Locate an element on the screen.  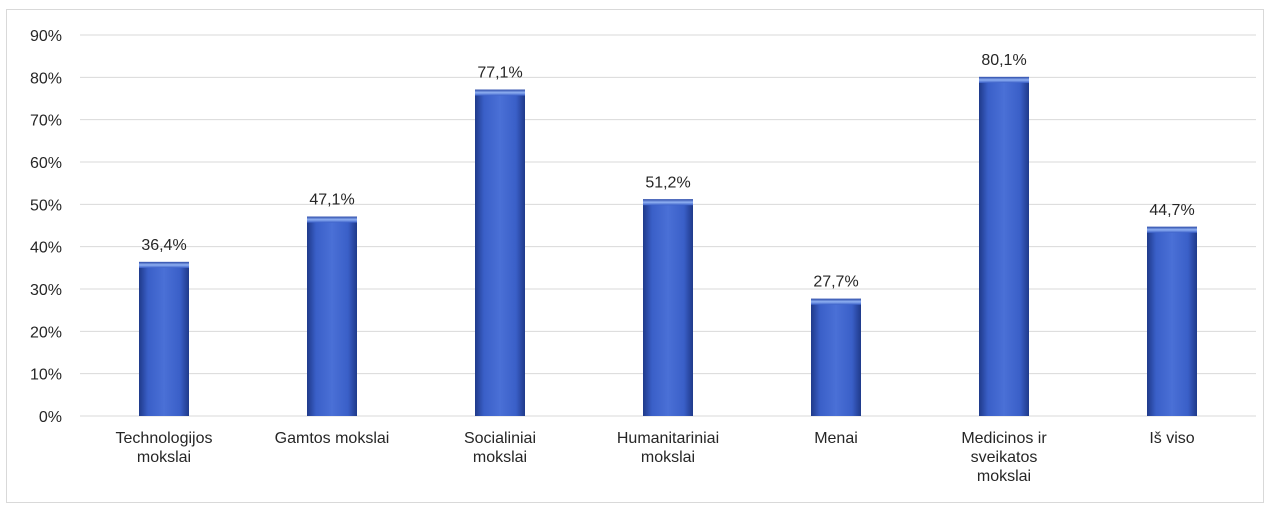
y-tick-label: 50% is located at coordinates (46, 205).